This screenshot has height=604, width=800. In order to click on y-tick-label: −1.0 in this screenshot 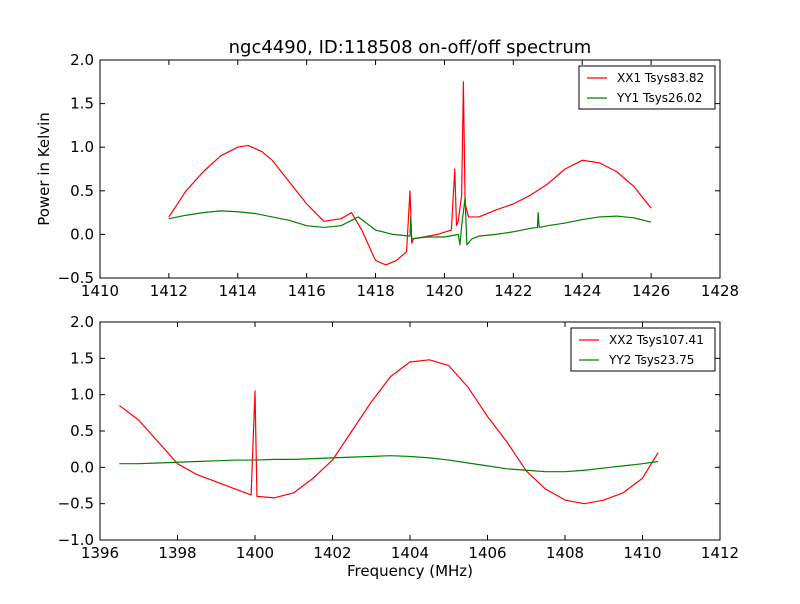, I will do `click(76, 540)`.